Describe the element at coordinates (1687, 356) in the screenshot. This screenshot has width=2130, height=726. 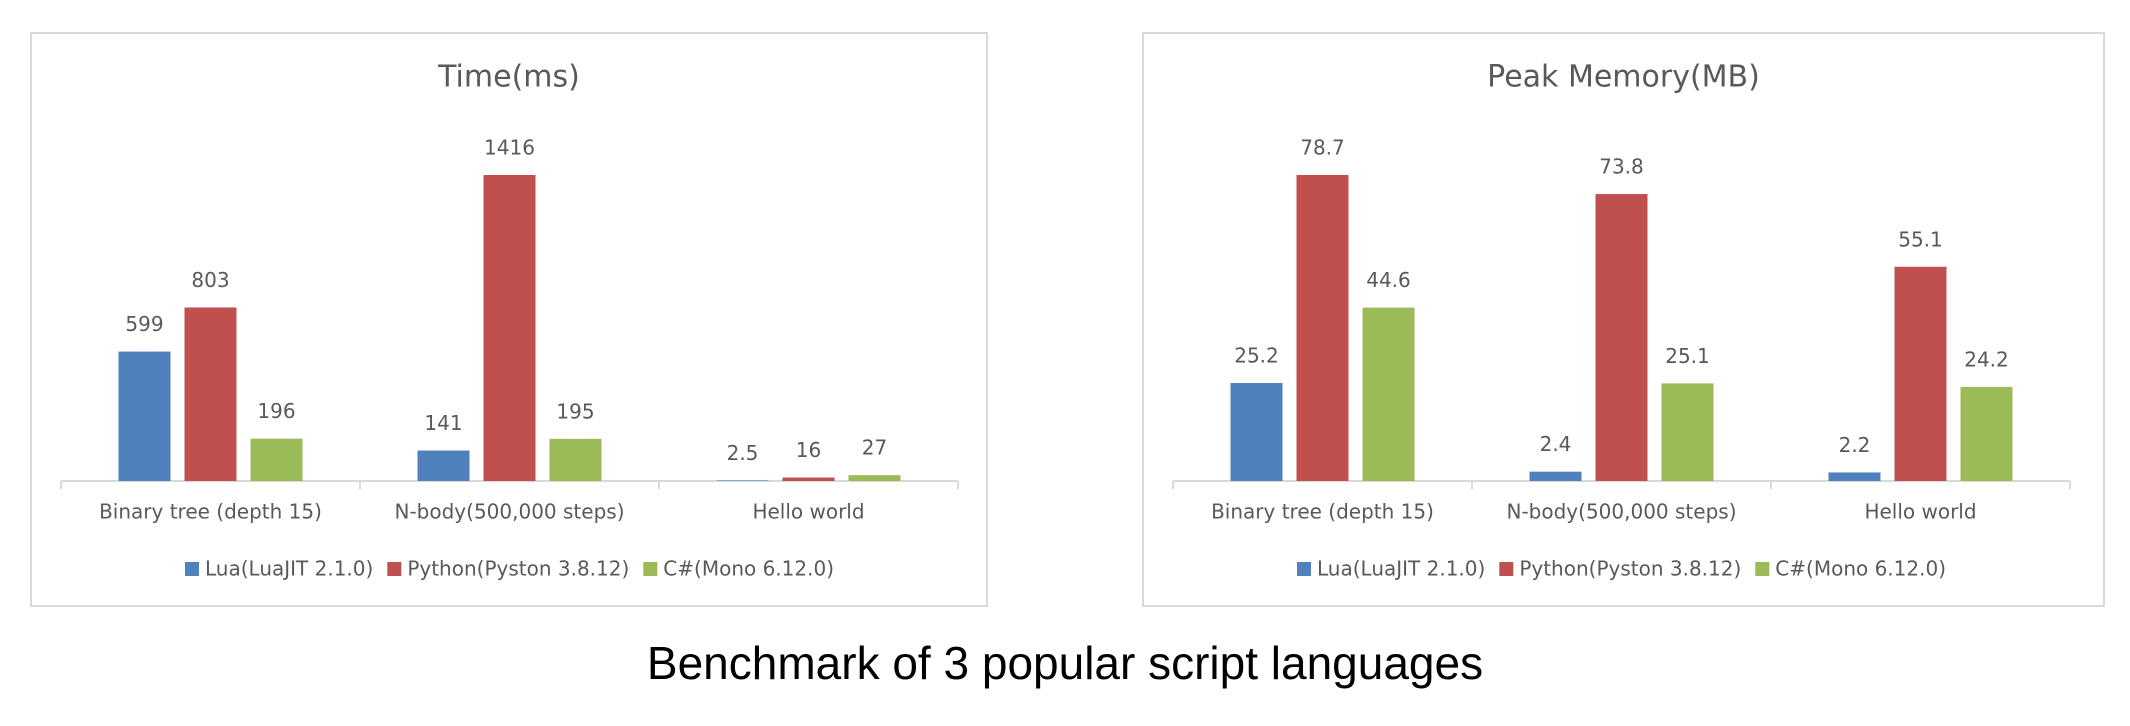
I see `data-label: 25.1` at that location.